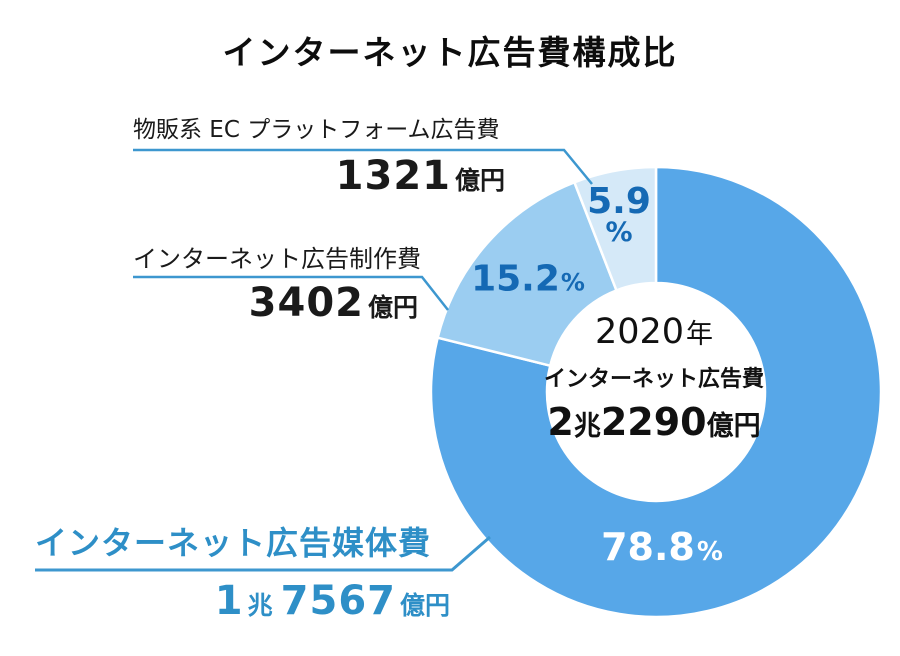  Describe the element at coordinates (700, 334) in the screenshot. I see `center-year-suffix: 年` at that location.